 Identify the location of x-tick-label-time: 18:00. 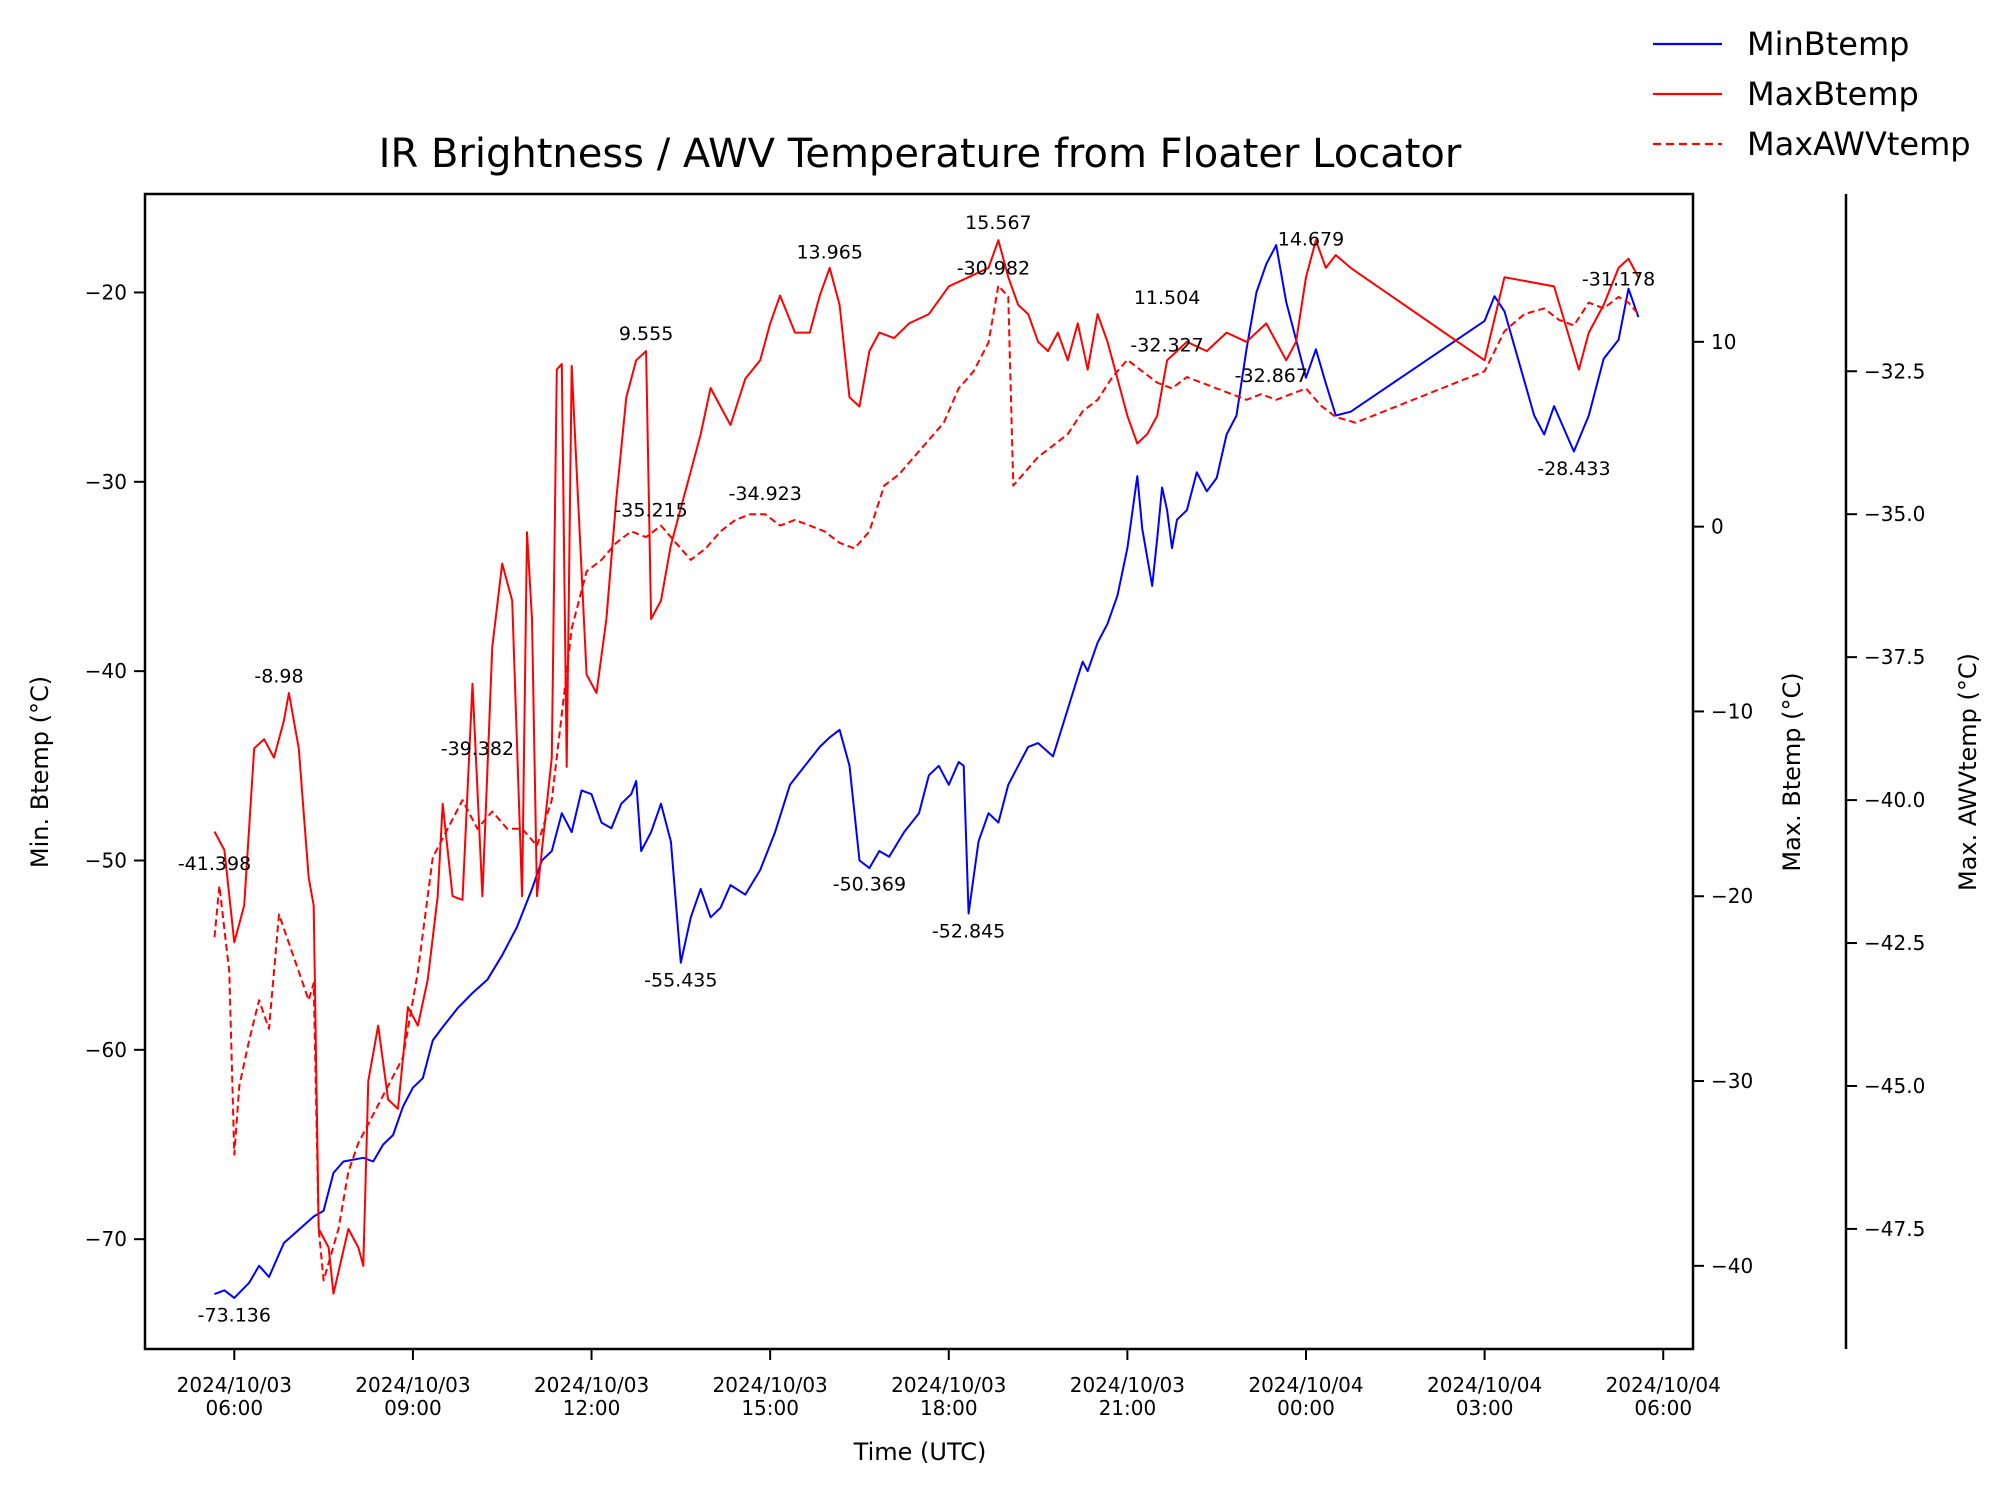
(949, 1408).